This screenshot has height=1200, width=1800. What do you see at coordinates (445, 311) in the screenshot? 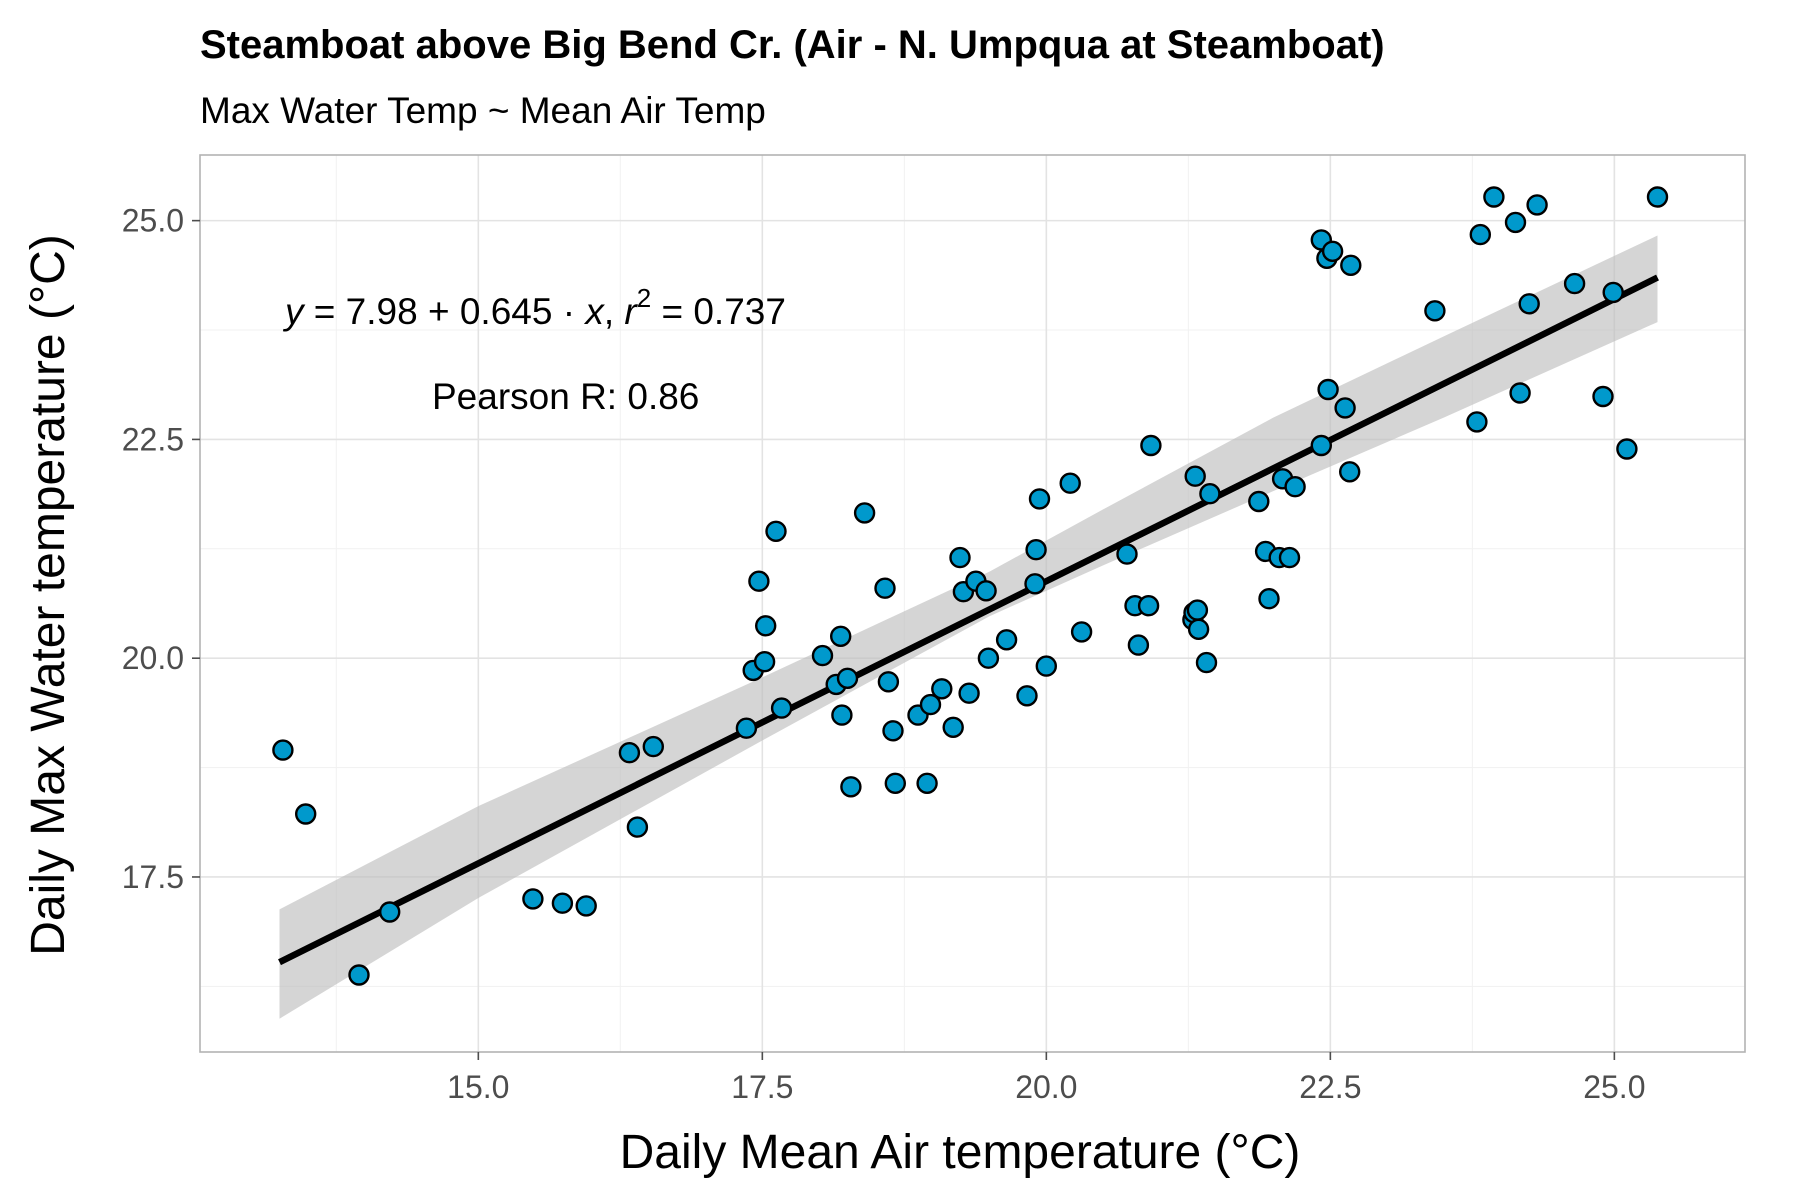
I see `equation-part-1: = 7.98 + 0.645 ·` at bounding box center [445, 311].